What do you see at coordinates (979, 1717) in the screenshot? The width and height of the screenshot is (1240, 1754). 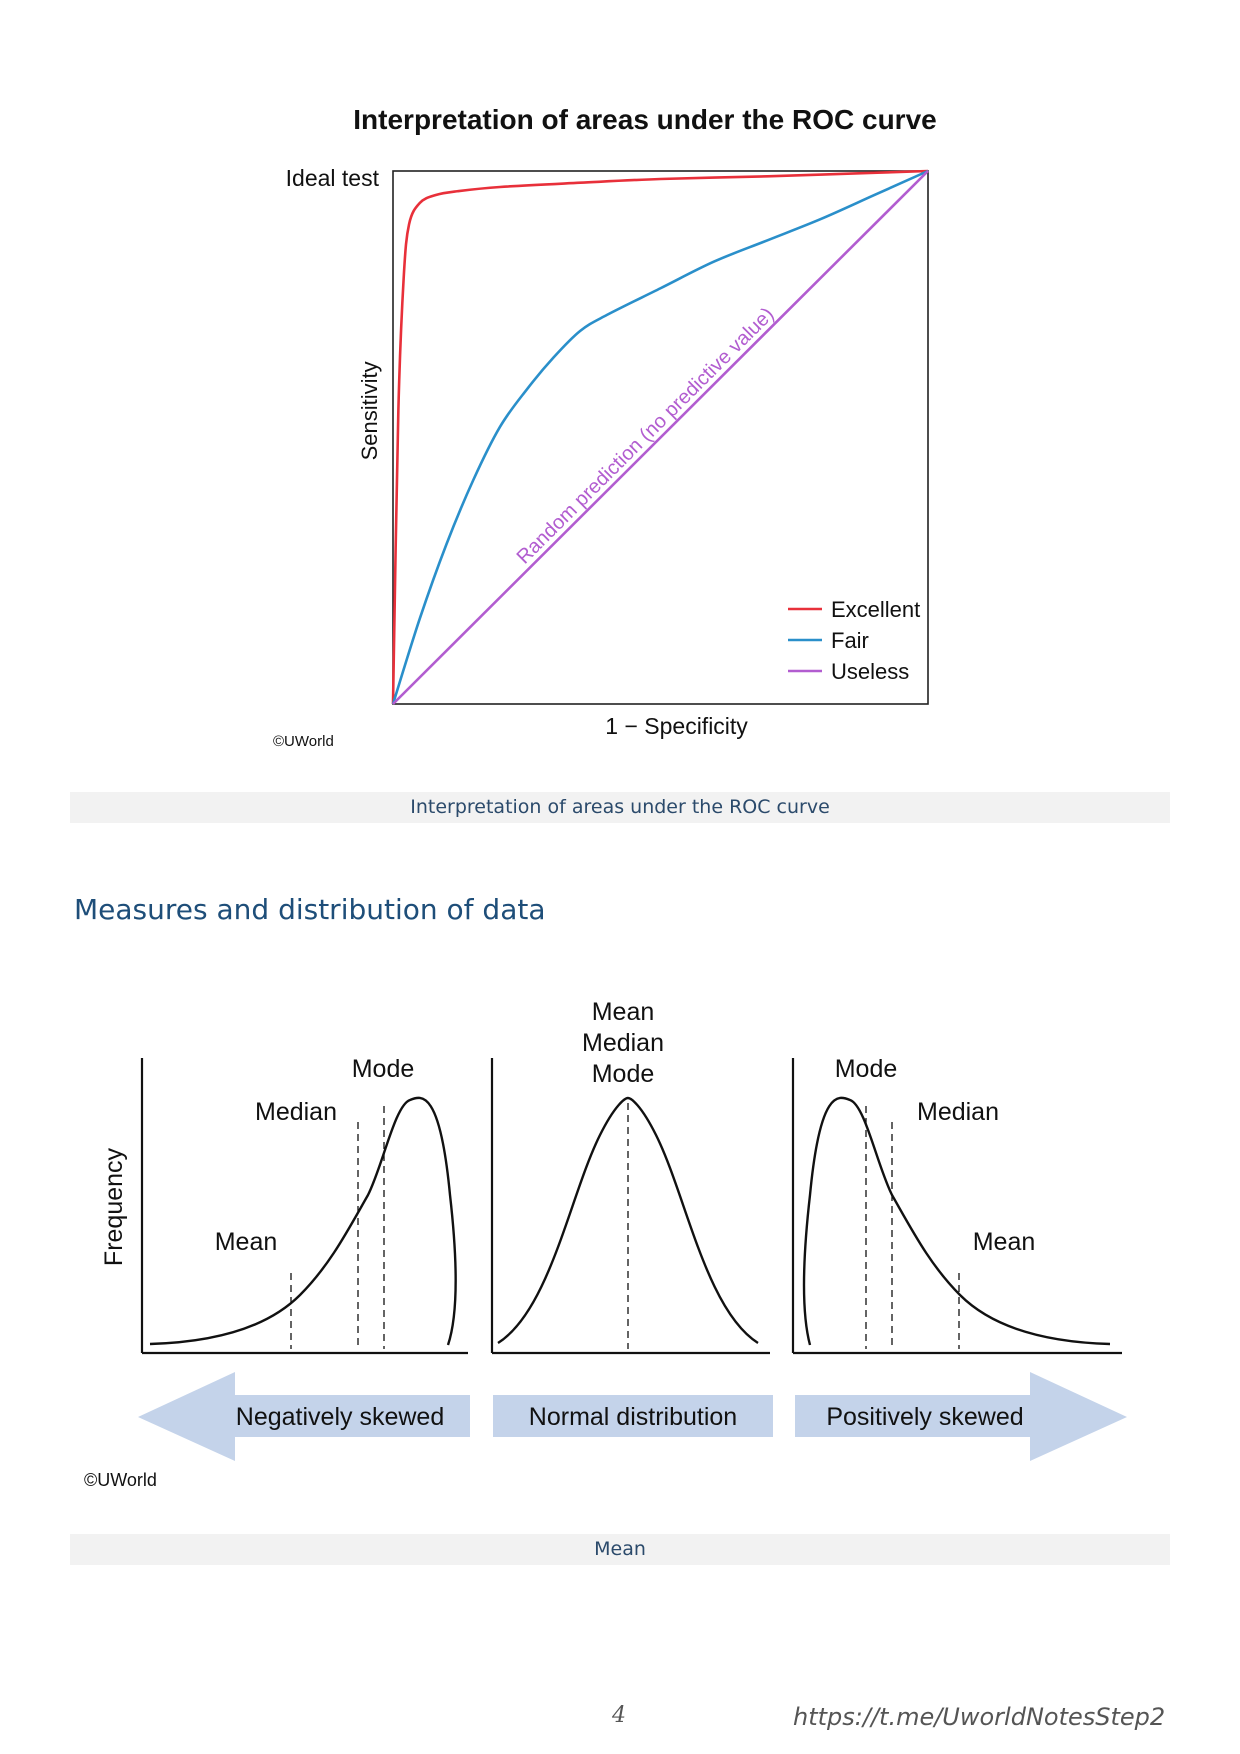 I see `channel-link: https://t.me/UworldNotesStep2` at bounding box center [979, 1717].